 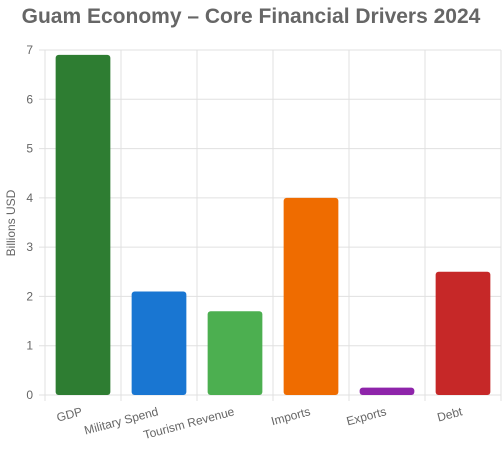 What do you see at coordinates (29, 50) in the screenshot?
I see `y-tick-label: 7` at bounding box center [29, 50].